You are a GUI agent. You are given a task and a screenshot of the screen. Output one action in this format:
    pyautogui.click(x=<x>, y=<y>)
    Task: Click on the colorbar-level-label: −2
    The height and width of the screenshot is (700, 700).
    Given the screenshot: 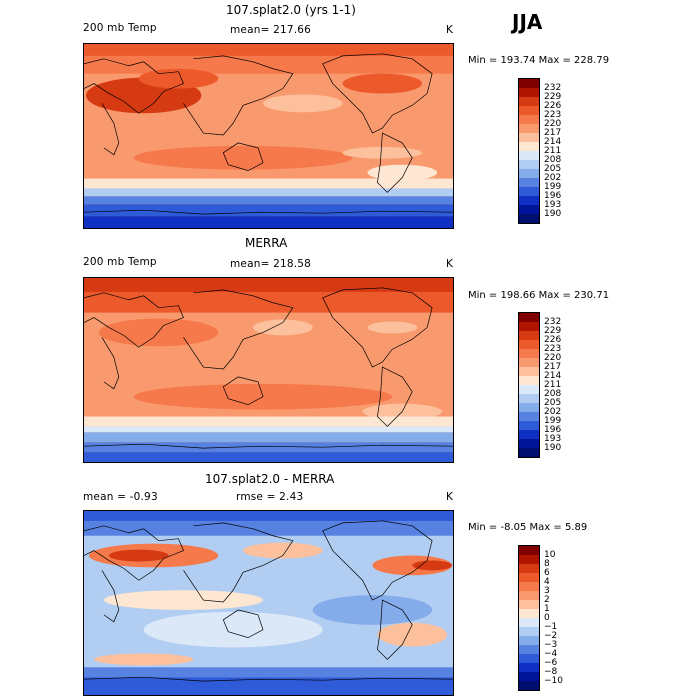 What is the action you would take?
    pyautogui.click(x=551, y=636)
    